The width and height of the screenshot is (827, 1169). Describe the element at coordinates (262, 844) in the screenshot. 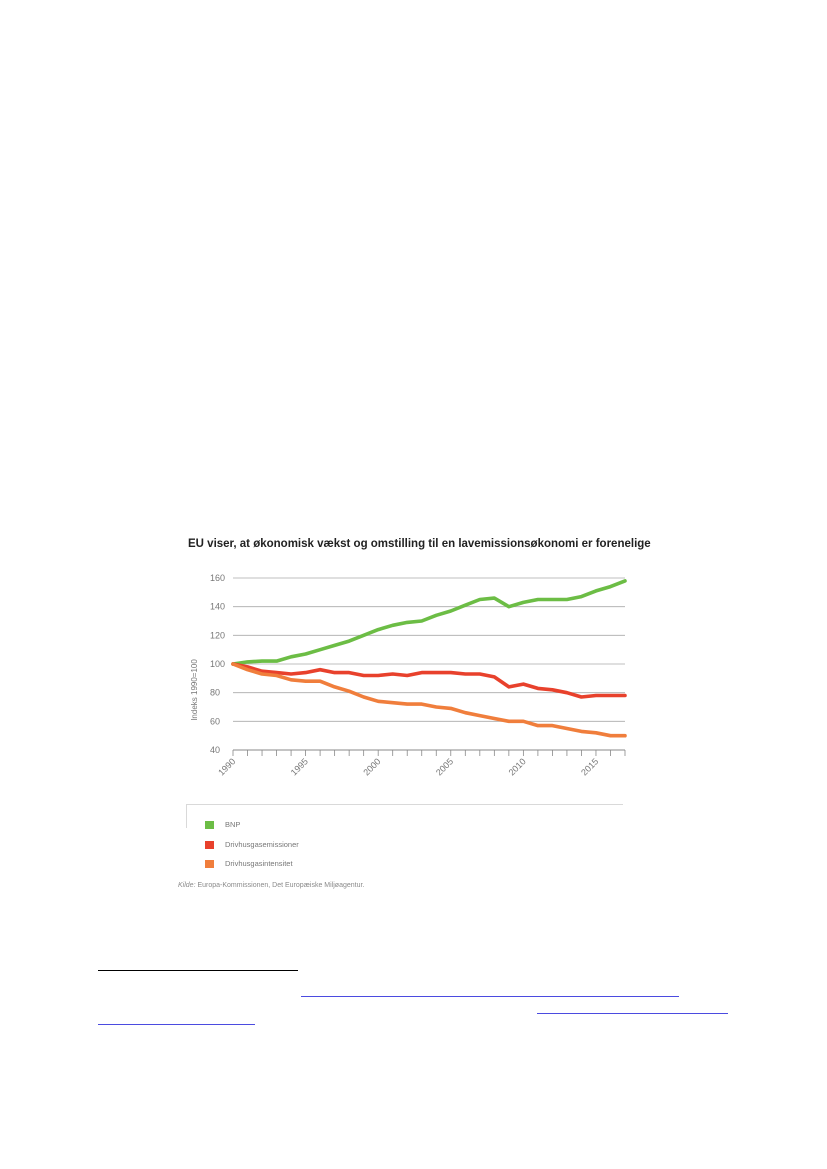

I see `legend-label-drivhusgasemissioner: Drivhusgasemissioner` at that location.